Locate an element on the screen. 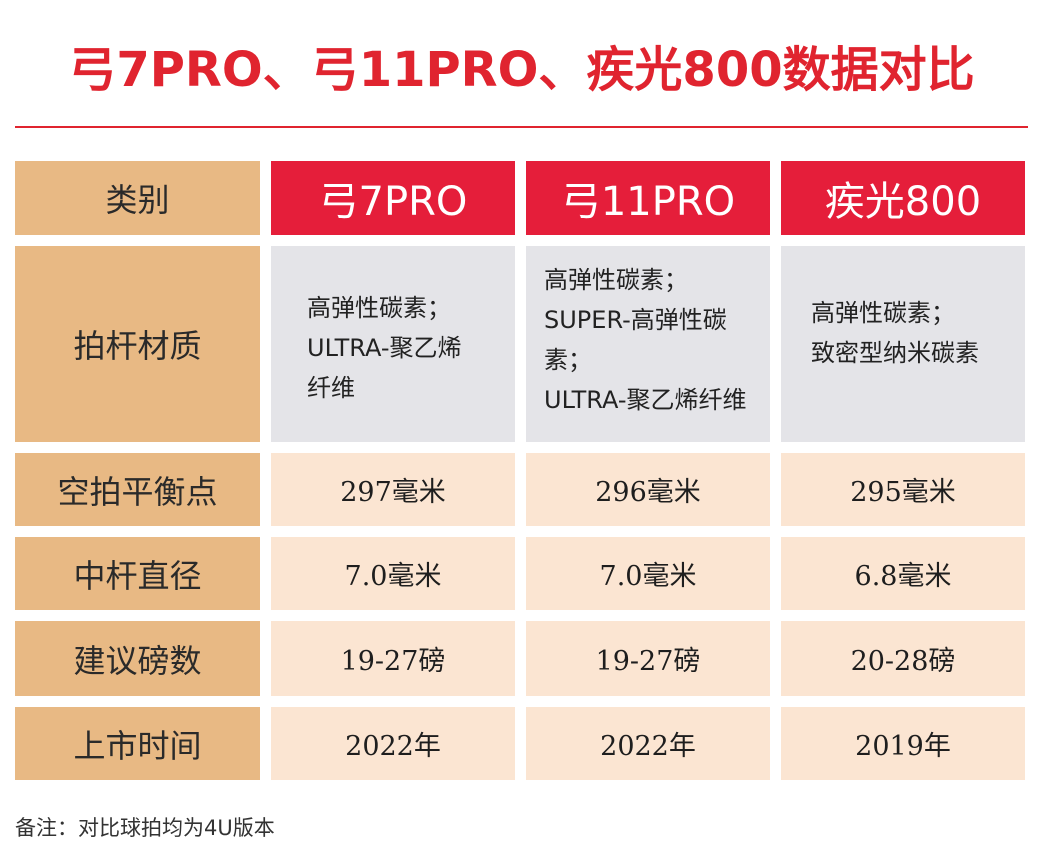  tension-cell-1: 19-27磅 is located at coordinates (393, 658).